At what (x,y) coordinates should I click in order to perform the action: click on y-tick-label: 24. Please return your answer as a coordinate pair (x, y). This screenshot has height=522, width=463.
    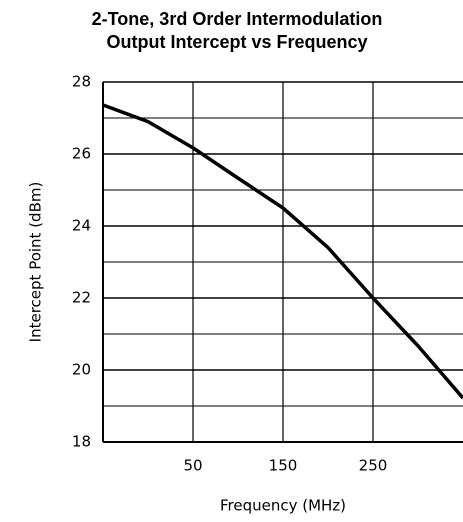
    Looking at the image, I should click on (81, 226).